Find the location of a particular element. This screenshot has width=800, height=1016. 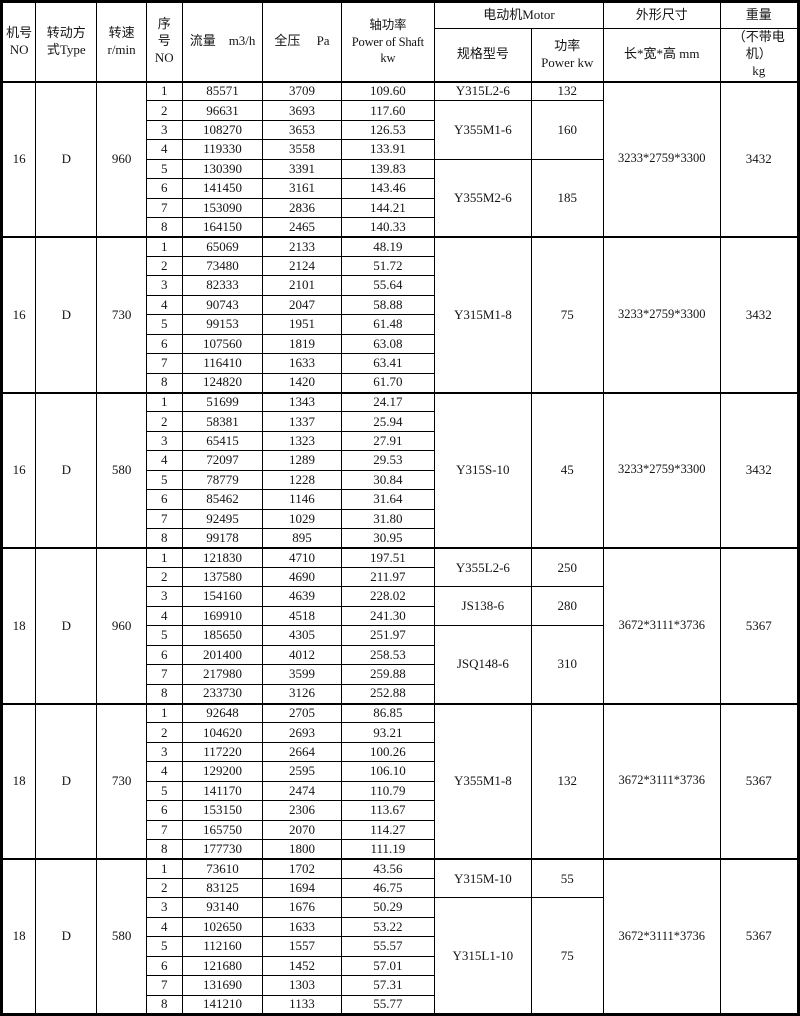

pressure-cell: 3709 is located at coordinates (302, 91).